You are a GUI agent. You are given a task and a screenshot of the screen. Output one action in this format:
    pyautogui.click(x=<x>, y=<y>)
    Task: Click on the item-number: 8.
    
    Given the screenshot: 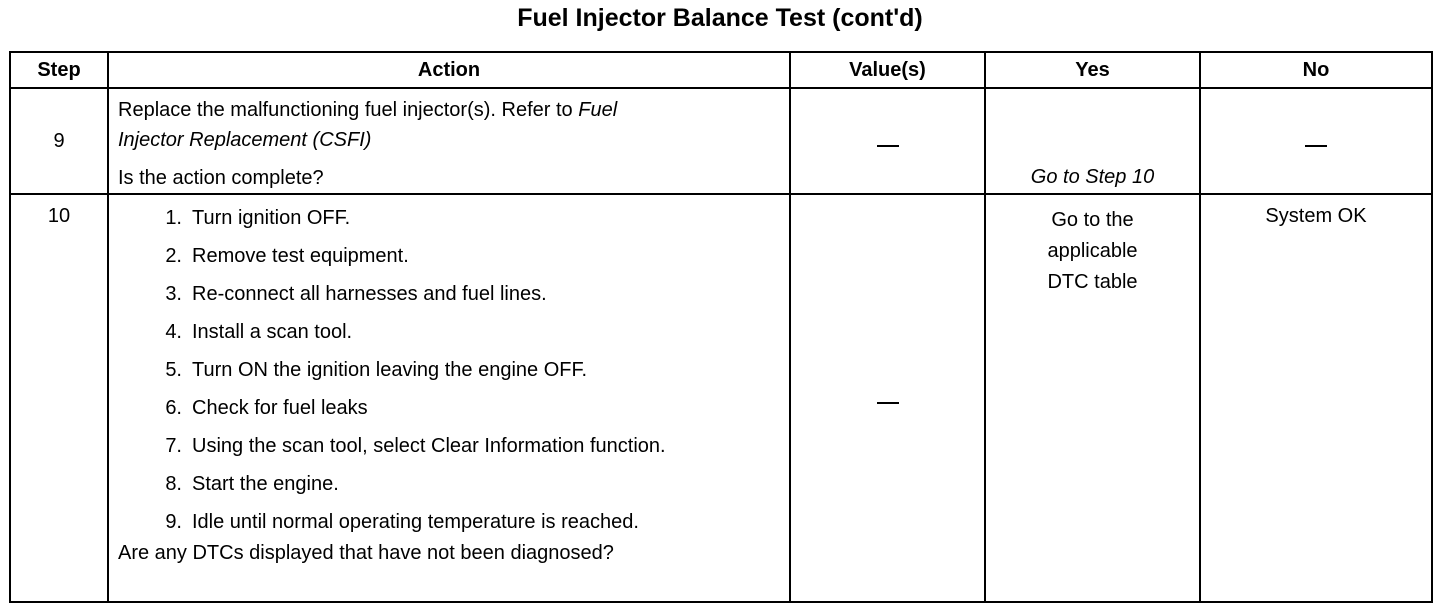 What is the action you would take?
    pyautogui.click(x=173, y=484)
    